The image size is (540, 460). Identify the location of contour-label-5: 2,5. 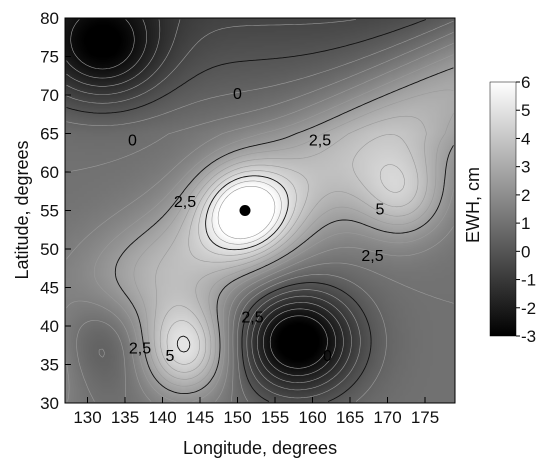
(372, 256).